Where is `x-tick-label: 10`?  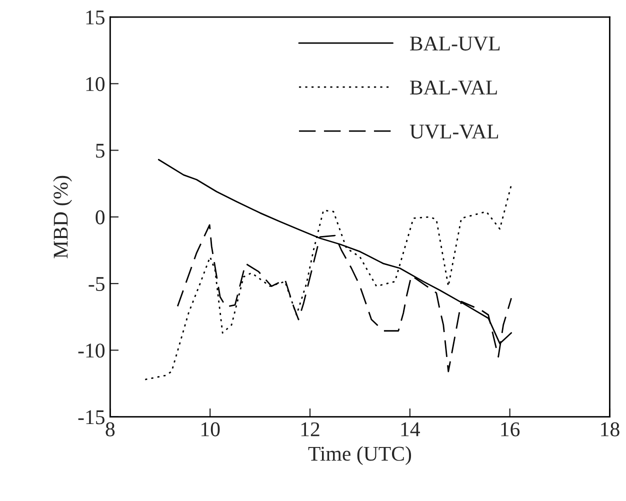 x-tick-label: 10 is located at coordinates (211, 429).